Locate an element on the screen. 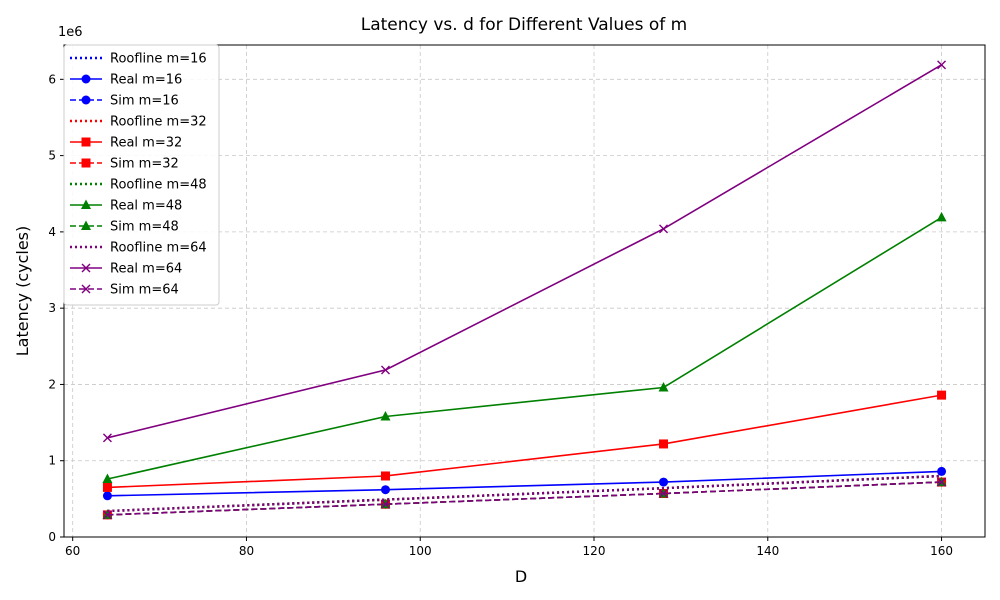  y-tick-label: 0 is located at coordinates (52, 537).